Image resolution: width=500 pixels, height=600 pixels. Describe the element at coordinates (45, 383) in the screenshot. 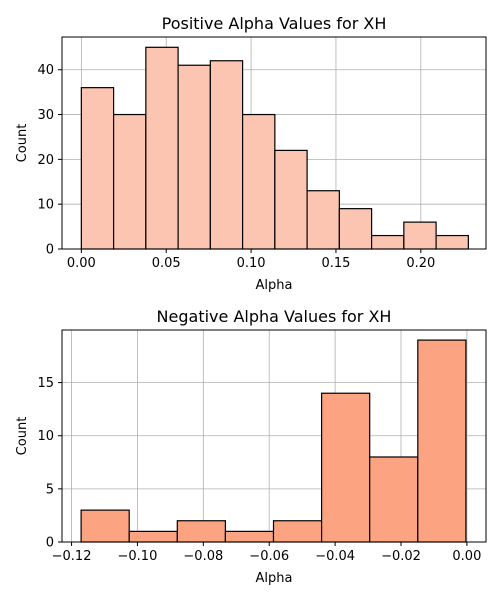

I see `y-tick-label: 15` at that location.